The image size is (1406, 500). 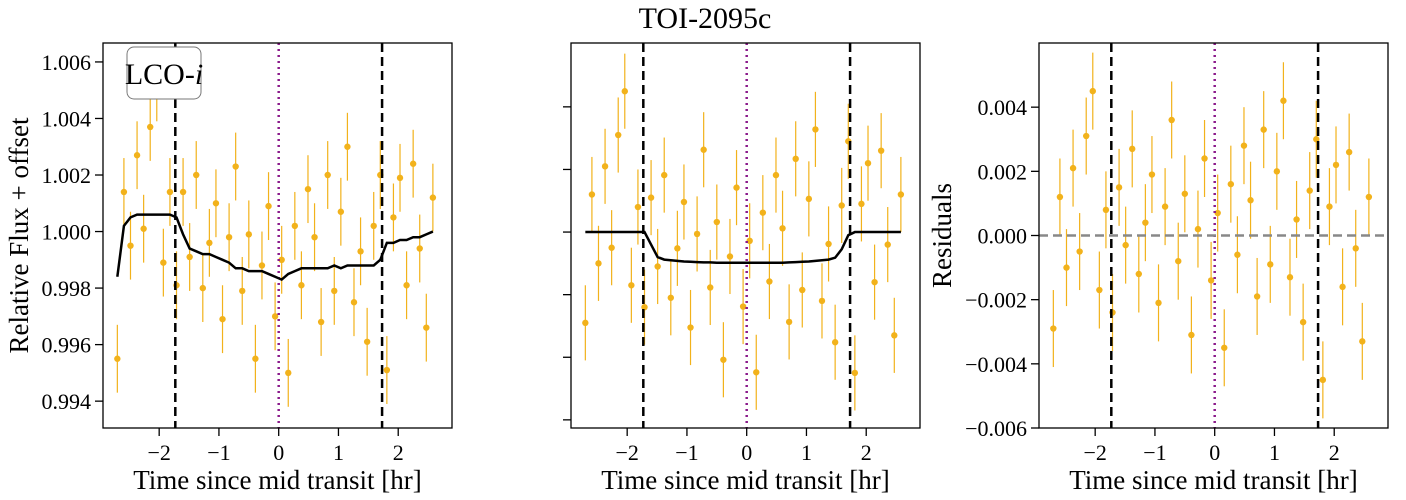 What do you see at coordinates (160, 74) in the screenshot?
I see `annotation-text: LCO-` at bounding box center [160, 74].